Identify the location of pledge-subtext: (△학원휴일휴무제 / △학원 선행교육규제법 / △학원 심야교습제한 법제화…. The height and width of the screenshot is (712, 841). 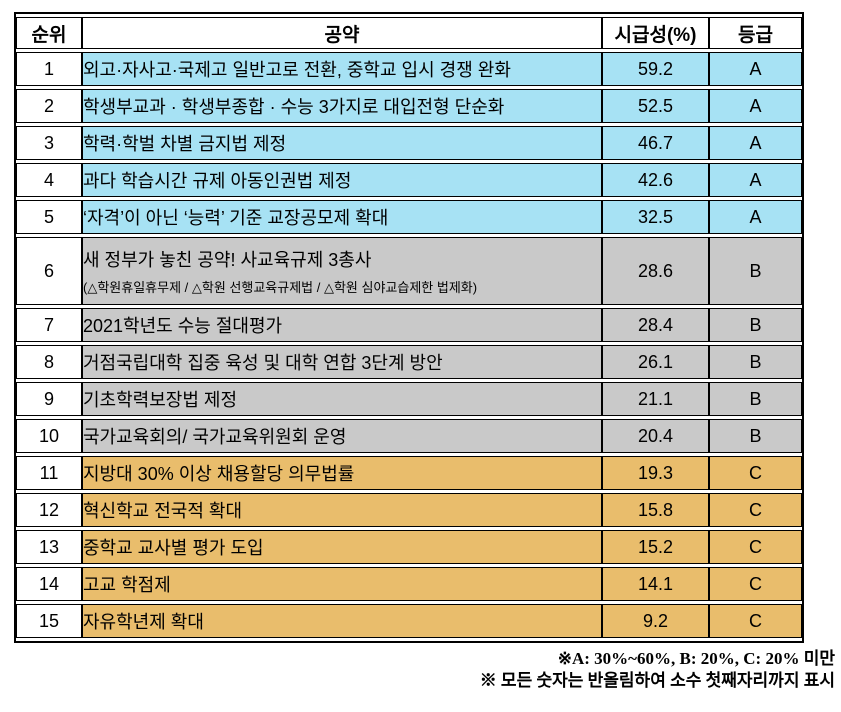
(280, 287).